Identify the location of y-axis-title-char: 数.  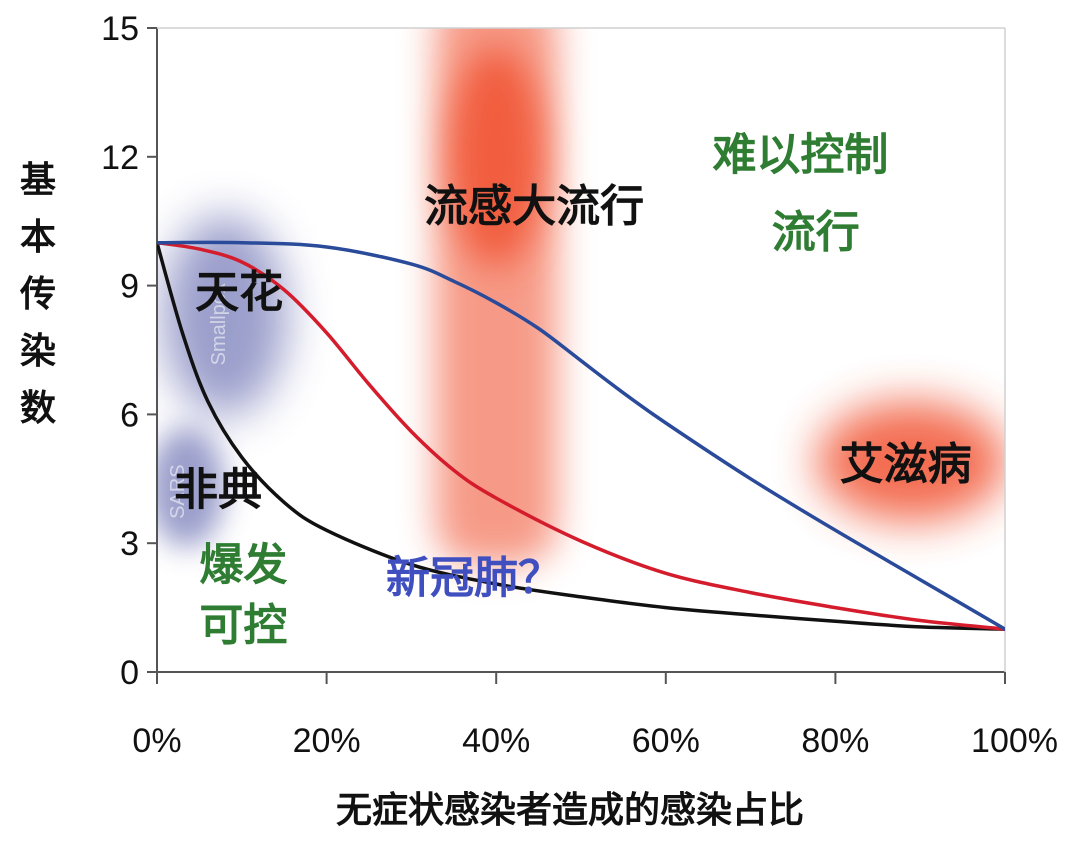
(38, 408).